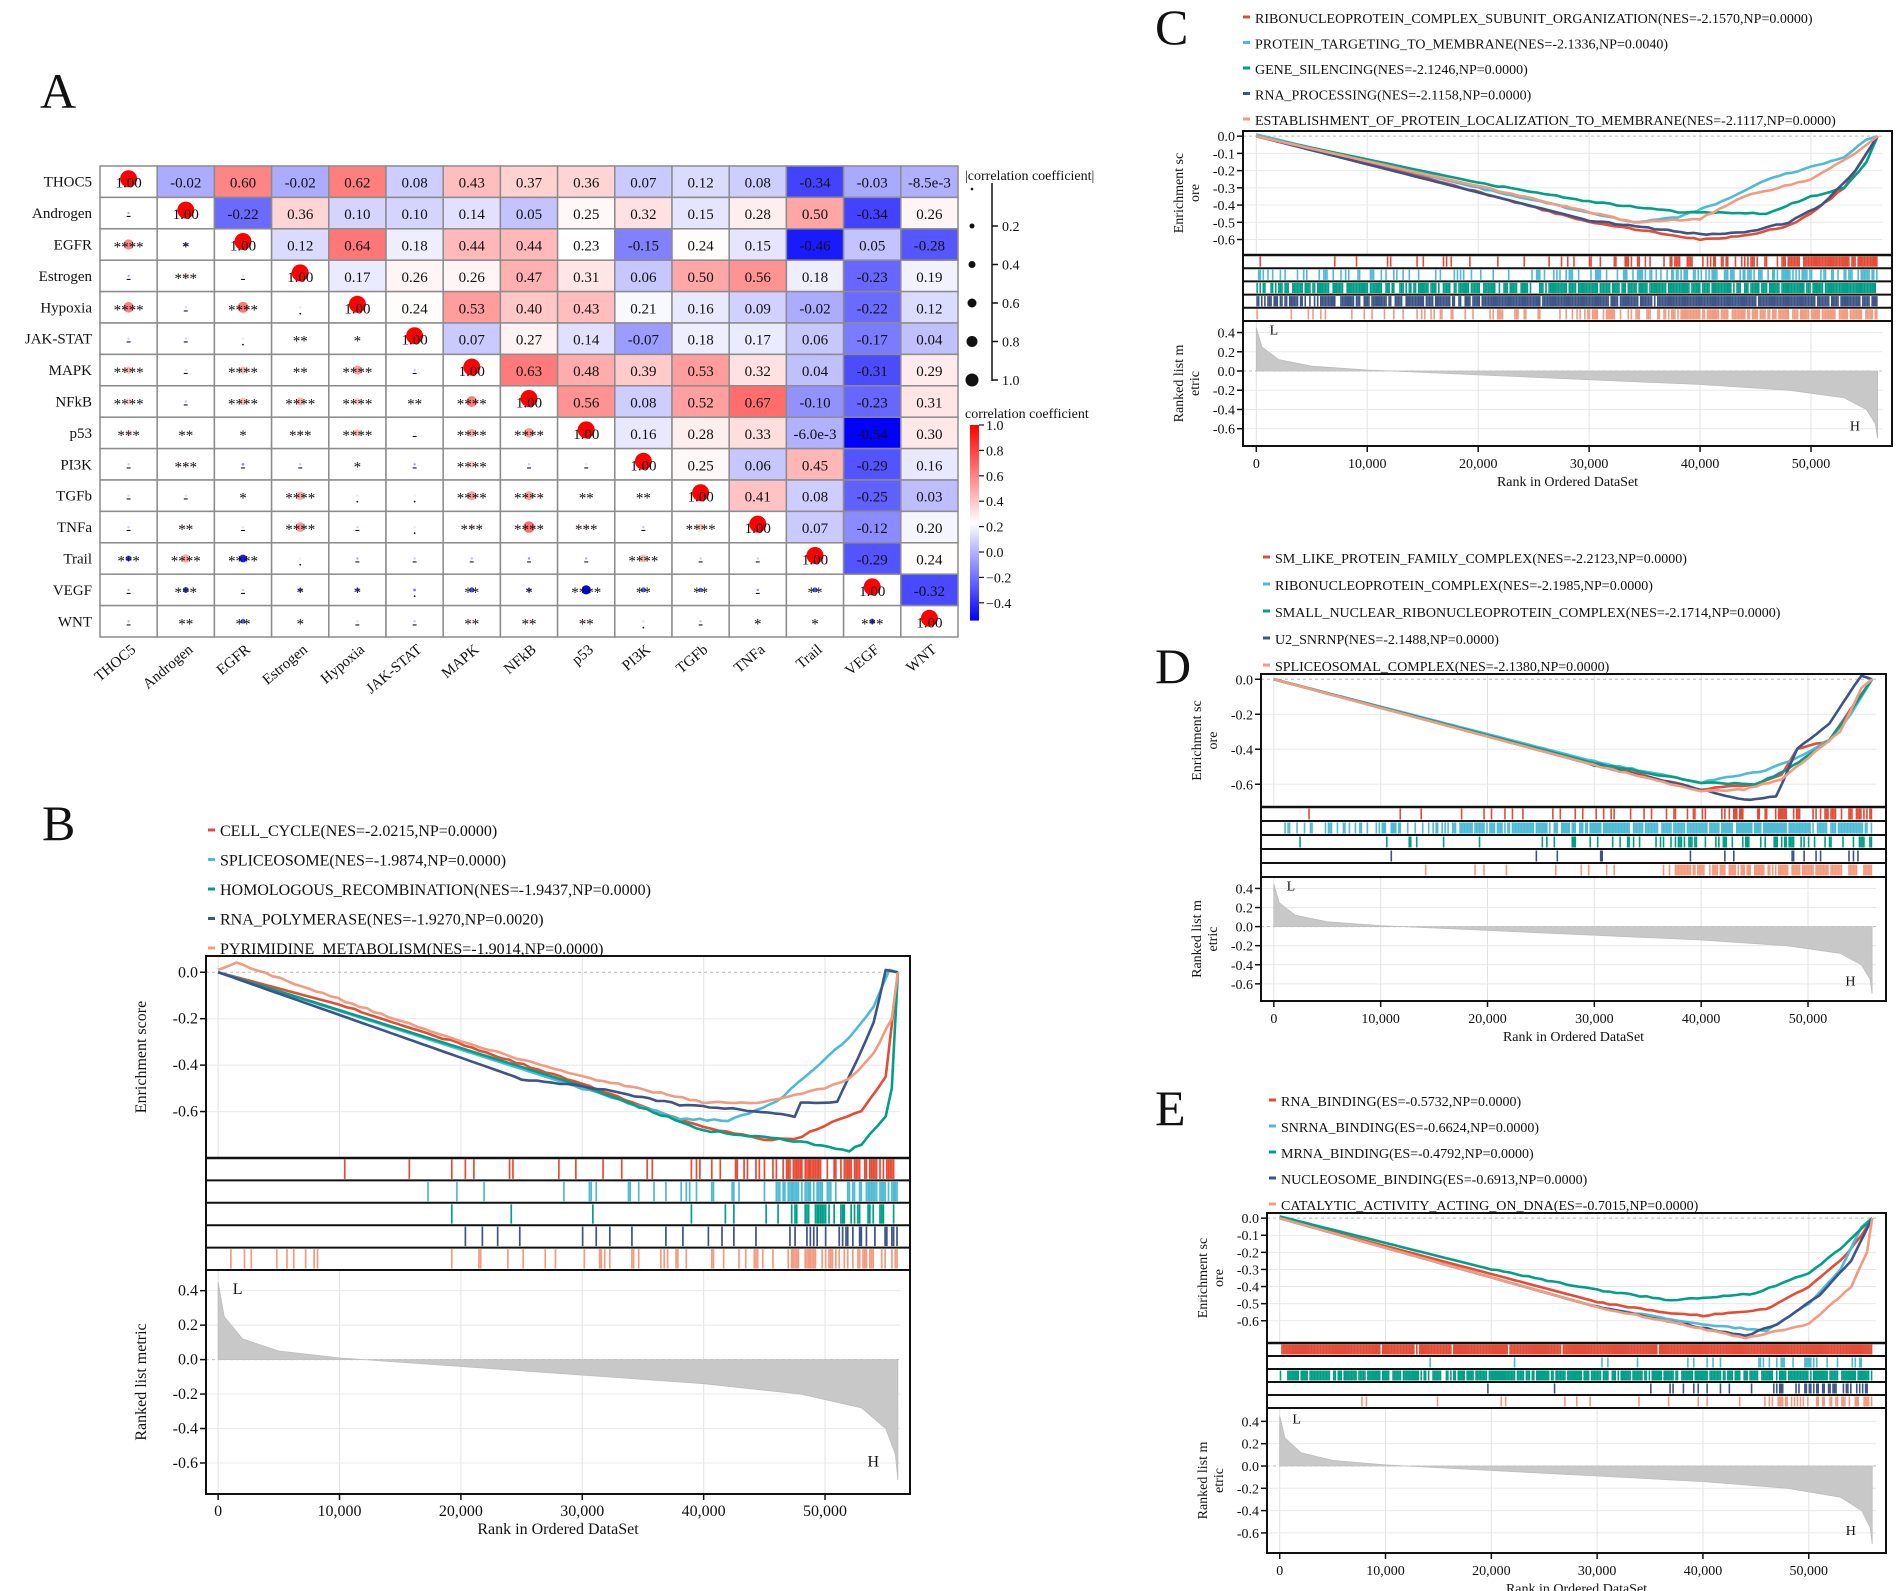  I want to click on es-y-axis-title: ore, so click(1213, 741).